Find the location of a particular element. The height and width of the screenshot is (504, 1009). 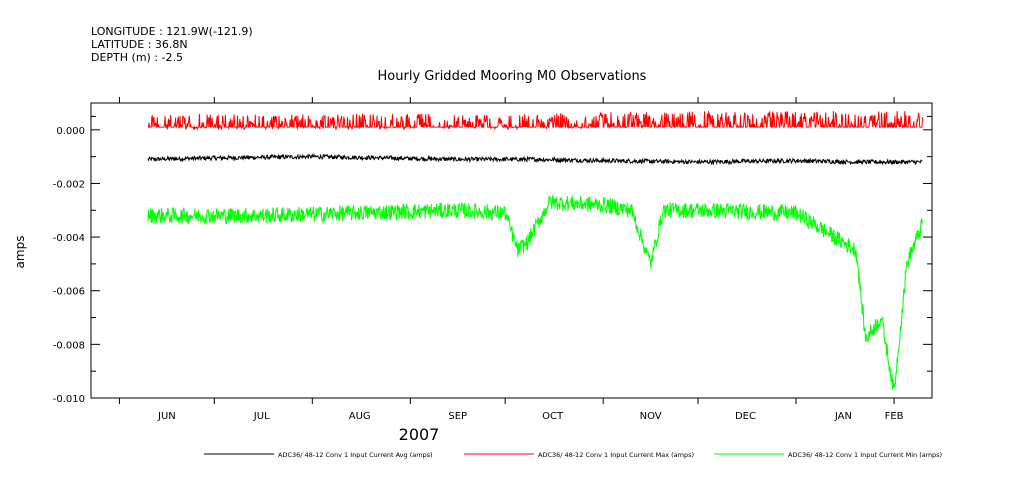

y-tick-label: -0.010 is located at coordinates (69, 399).